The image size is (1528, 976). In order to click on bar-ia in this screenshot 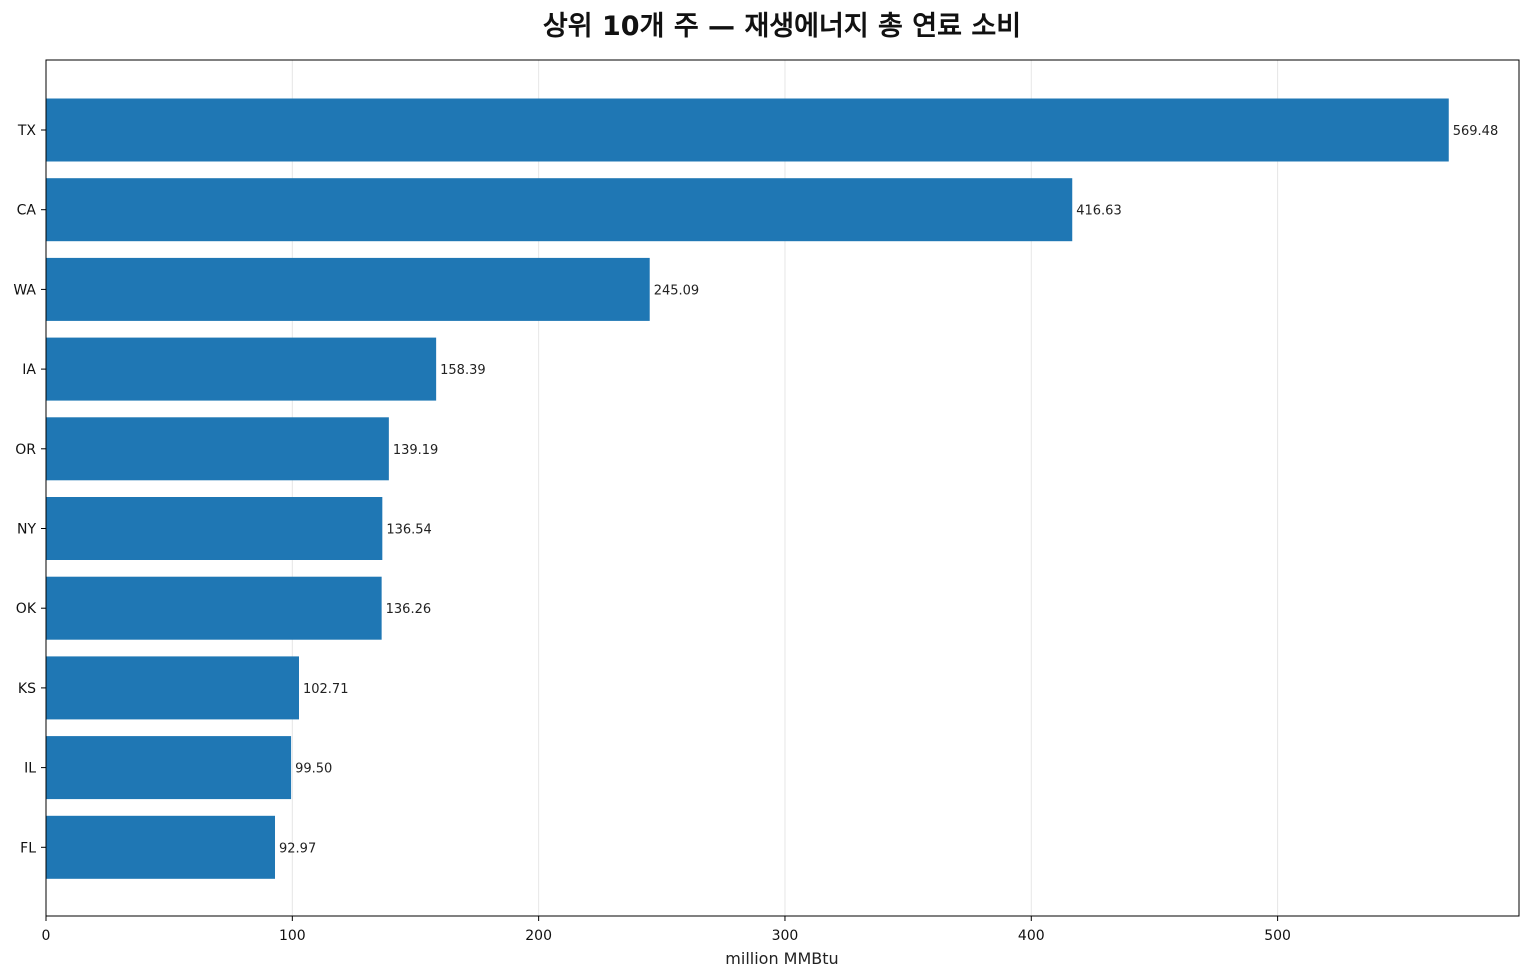, I will do `click(241, 369)`.